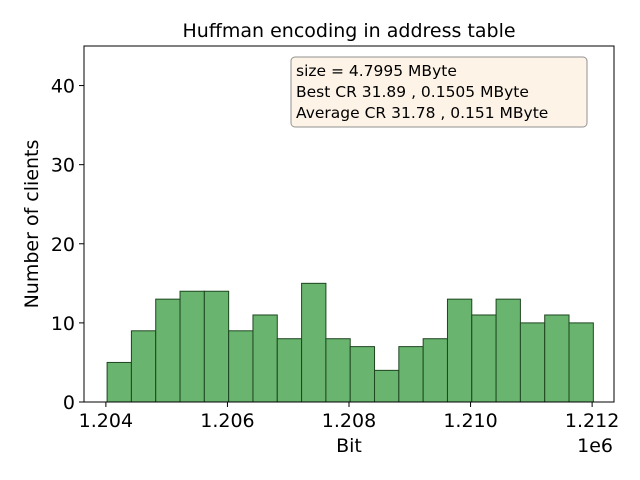 The height and width of the screenshot is (480, 640). What do you see at coordinates (412, 92) in the screenshot?
I see `annotation-line-best-cr: Best CR 31.89 , 0.1505 MByte` at bounding box center [412, 92].